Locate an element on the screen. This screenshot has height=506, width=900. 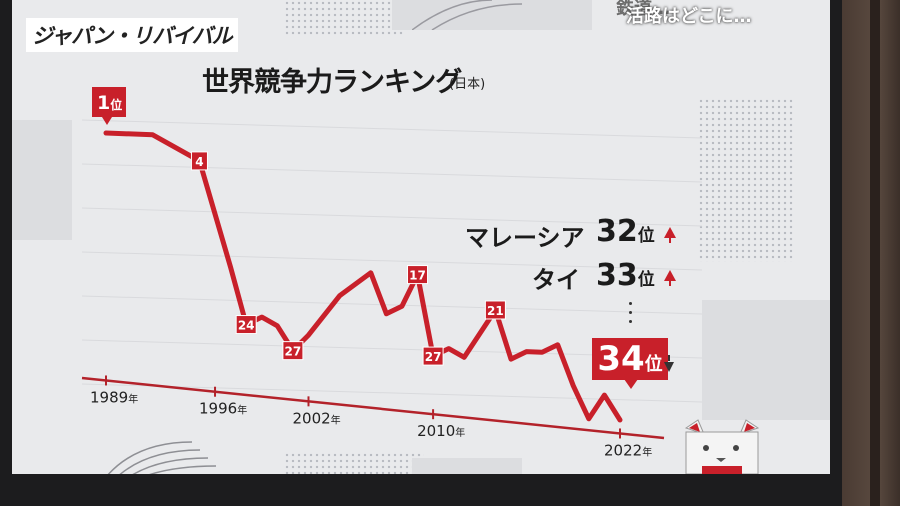
point-label: 24 is located at coordinates (246, 326).